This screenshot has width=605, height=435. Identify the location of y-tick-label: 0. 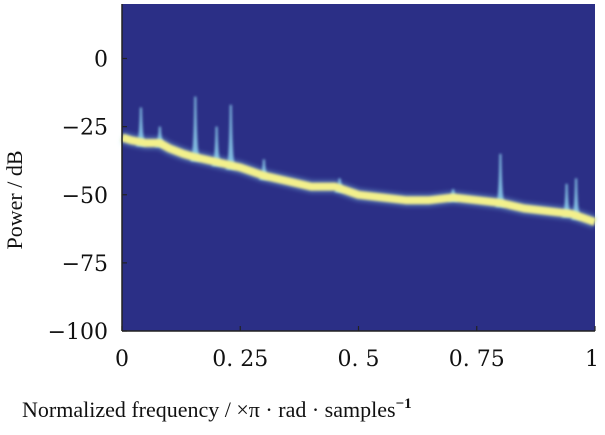
(101, 60).